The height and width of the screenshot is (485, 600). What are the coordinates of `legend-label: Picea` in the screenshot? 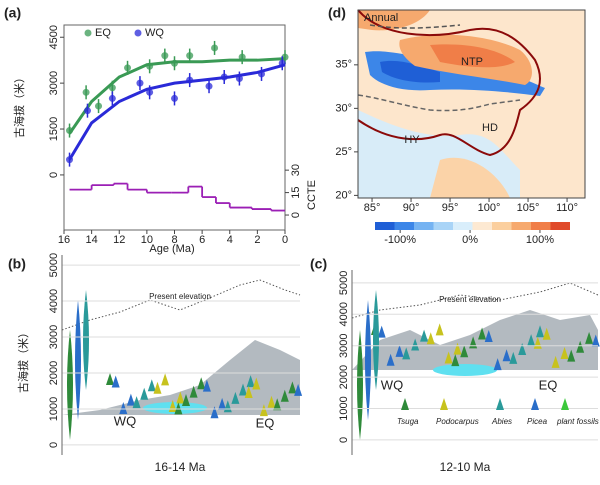 It's located at (537, 421).